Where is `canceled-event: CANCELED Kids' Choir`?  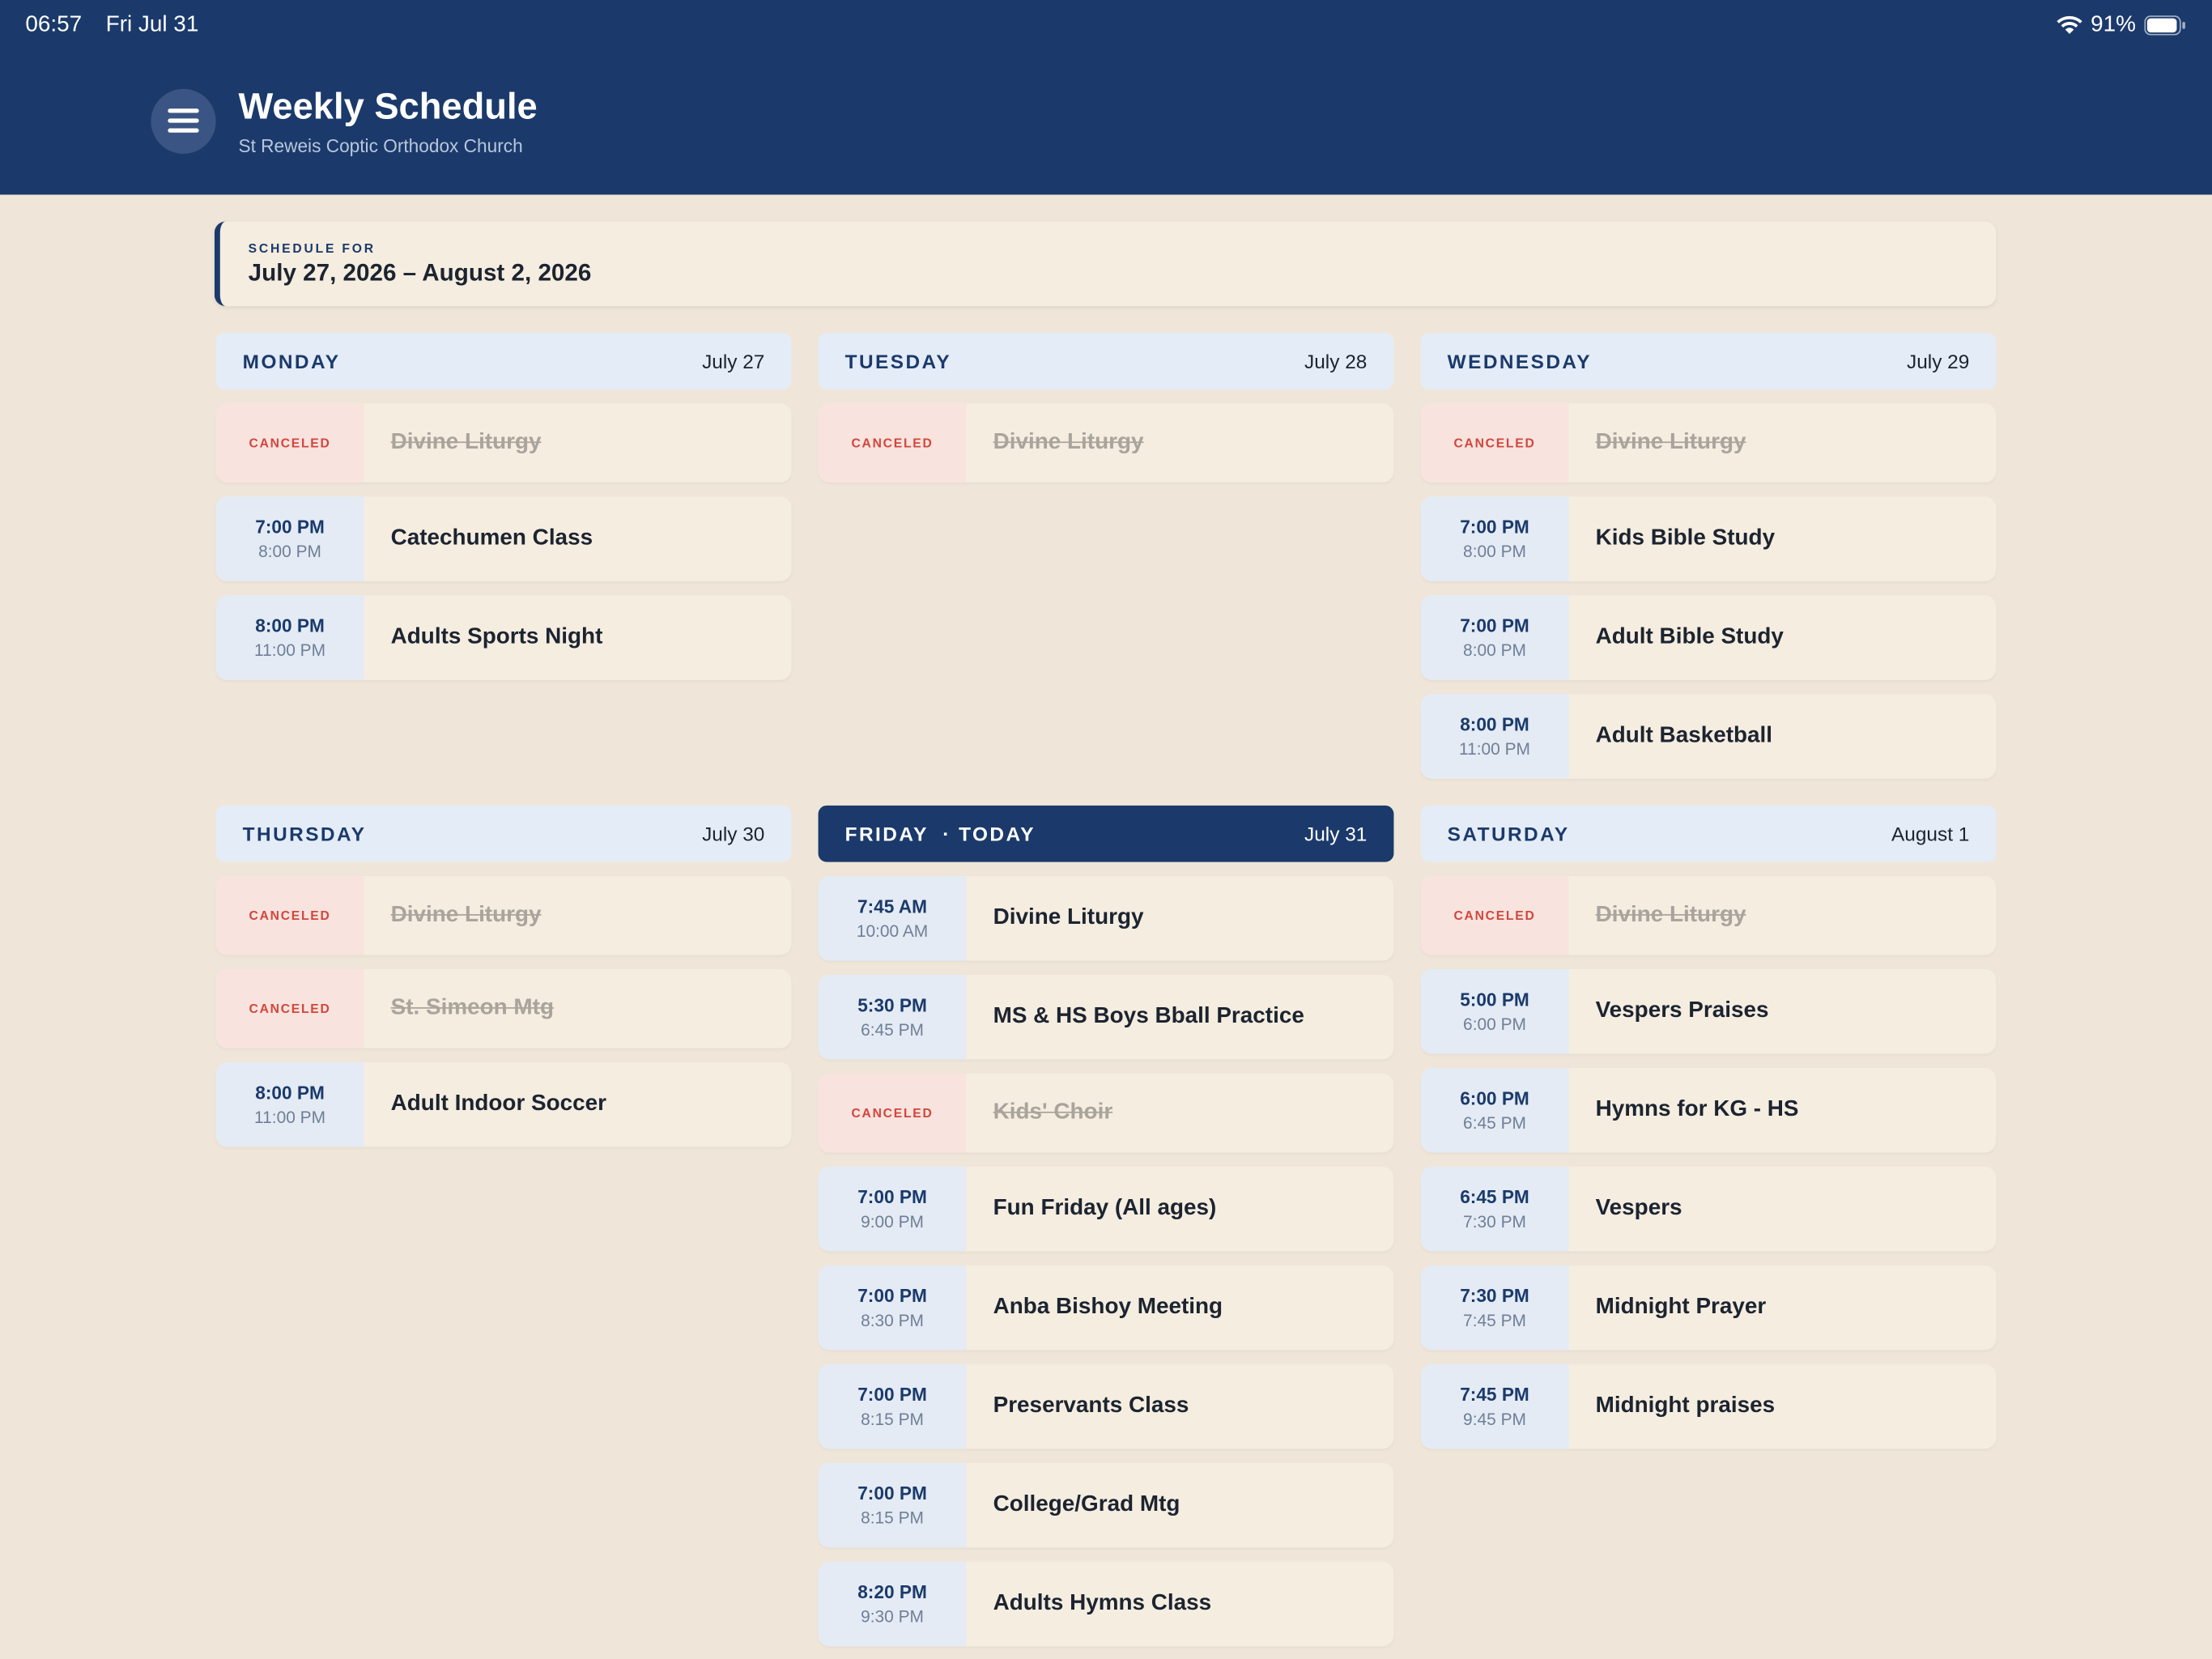 canceled-event: CANCELED Kids' Choir is located at coordinates (1106, 1113).